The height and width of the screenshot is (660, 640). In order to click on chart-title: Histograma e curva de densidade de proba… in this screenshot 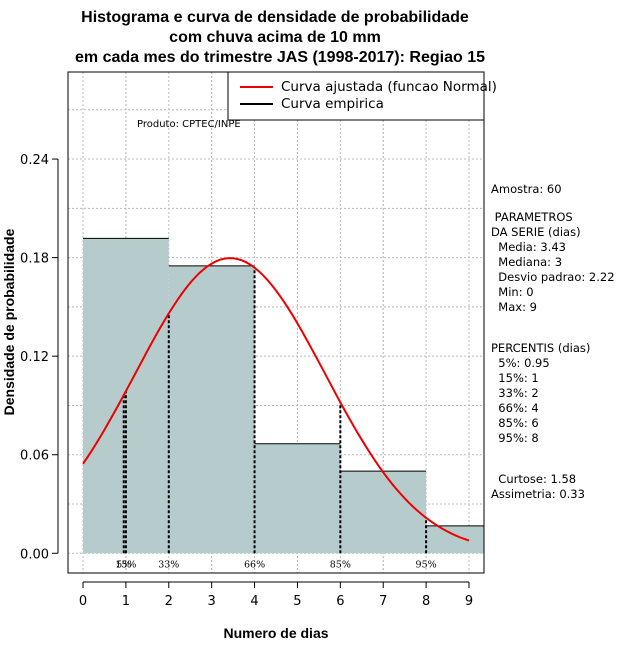, I will do `click(280, 37)`.